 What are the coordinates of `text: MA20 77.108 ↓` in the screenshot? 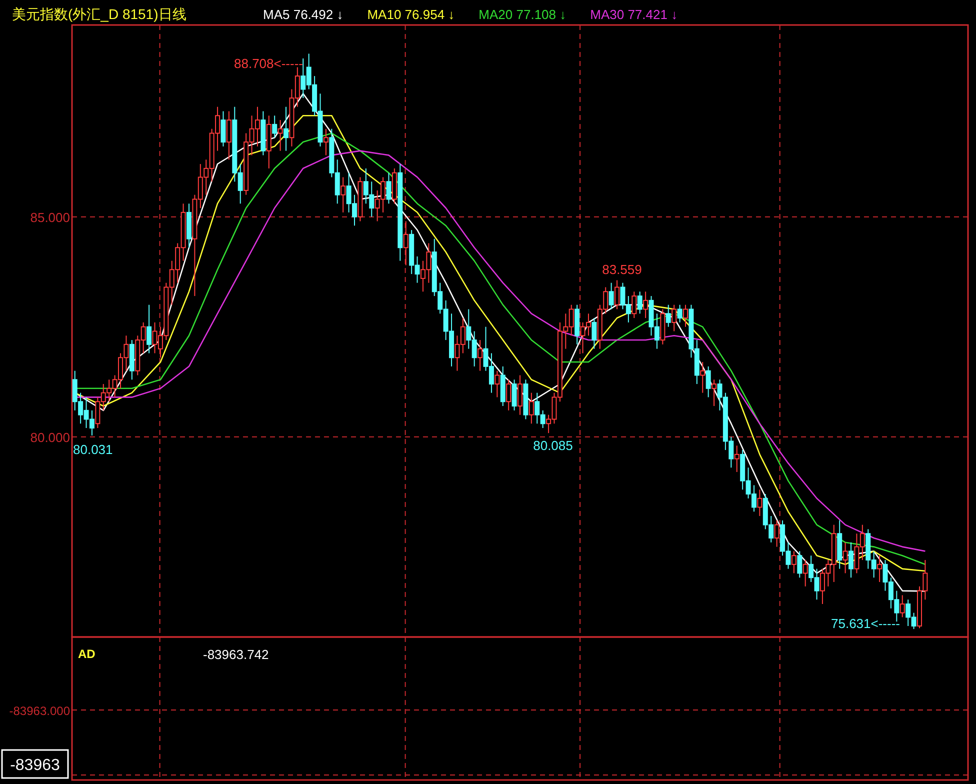 It's located at (522, 14).